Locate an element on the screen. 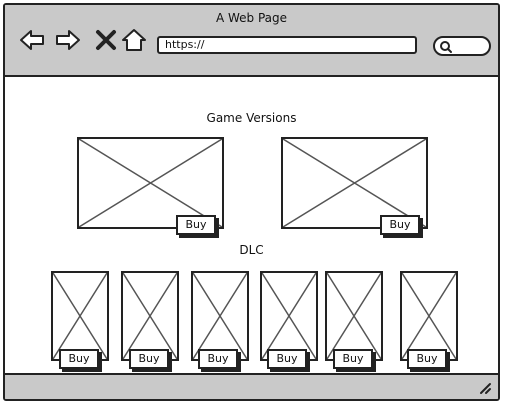  back-arrow-icon is located at coordinates (32, 40).